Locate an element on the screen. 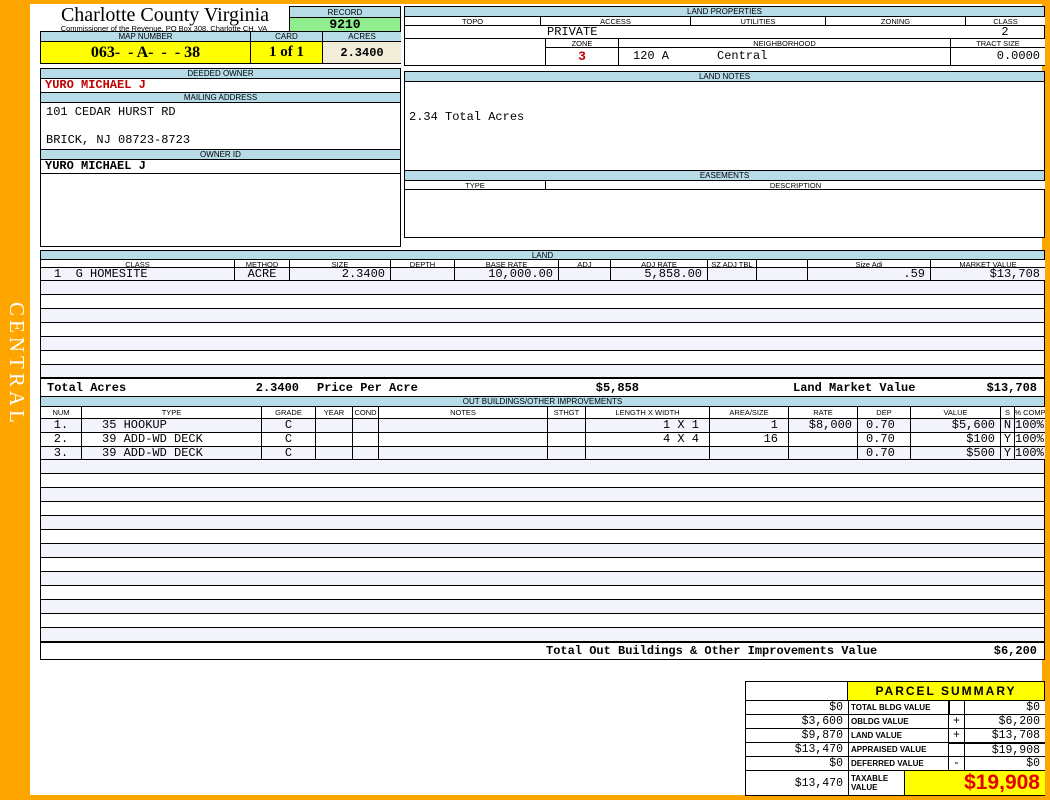  land-notes-box: 2.34 Total Acres is located at coordinates (724, 126).